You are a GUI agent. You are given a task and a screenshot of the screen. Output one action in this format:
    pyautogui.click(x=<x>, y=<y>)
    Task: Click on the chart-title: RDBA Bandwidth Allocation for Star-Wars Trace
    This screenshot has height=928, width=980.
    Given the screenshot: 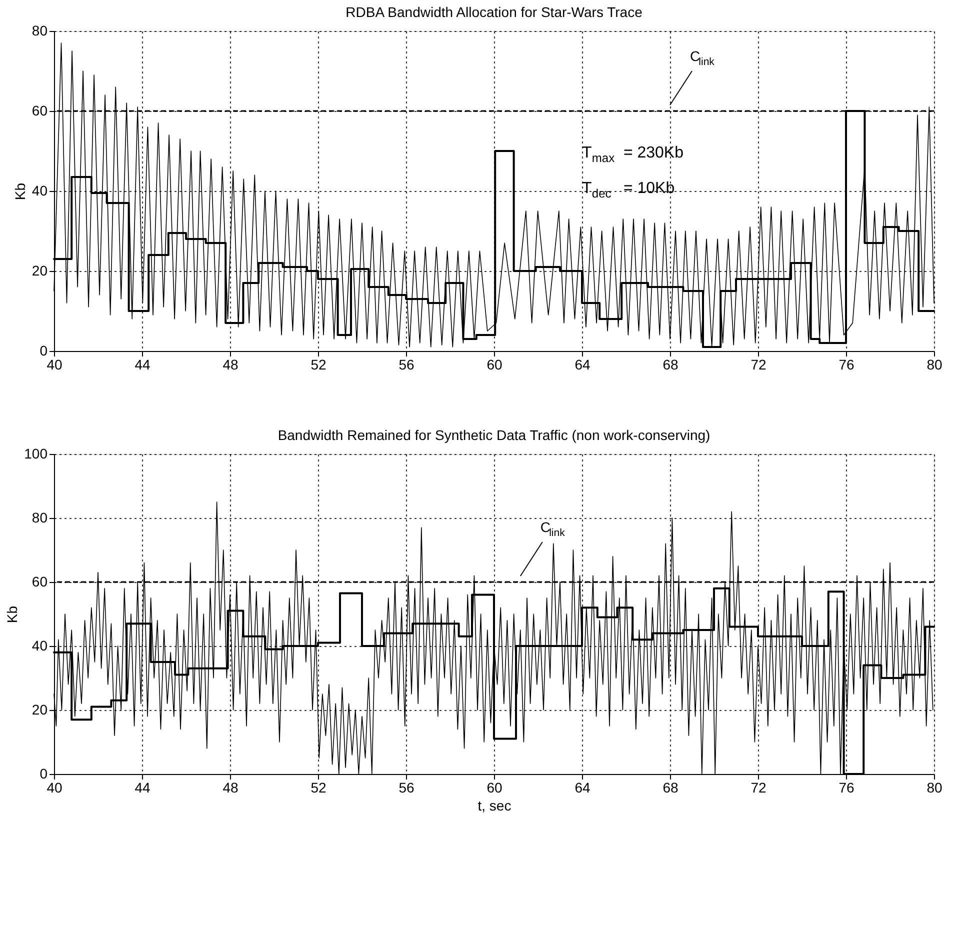 What is the action you would take?
    pyautogui.click(x=494, y=12)
    